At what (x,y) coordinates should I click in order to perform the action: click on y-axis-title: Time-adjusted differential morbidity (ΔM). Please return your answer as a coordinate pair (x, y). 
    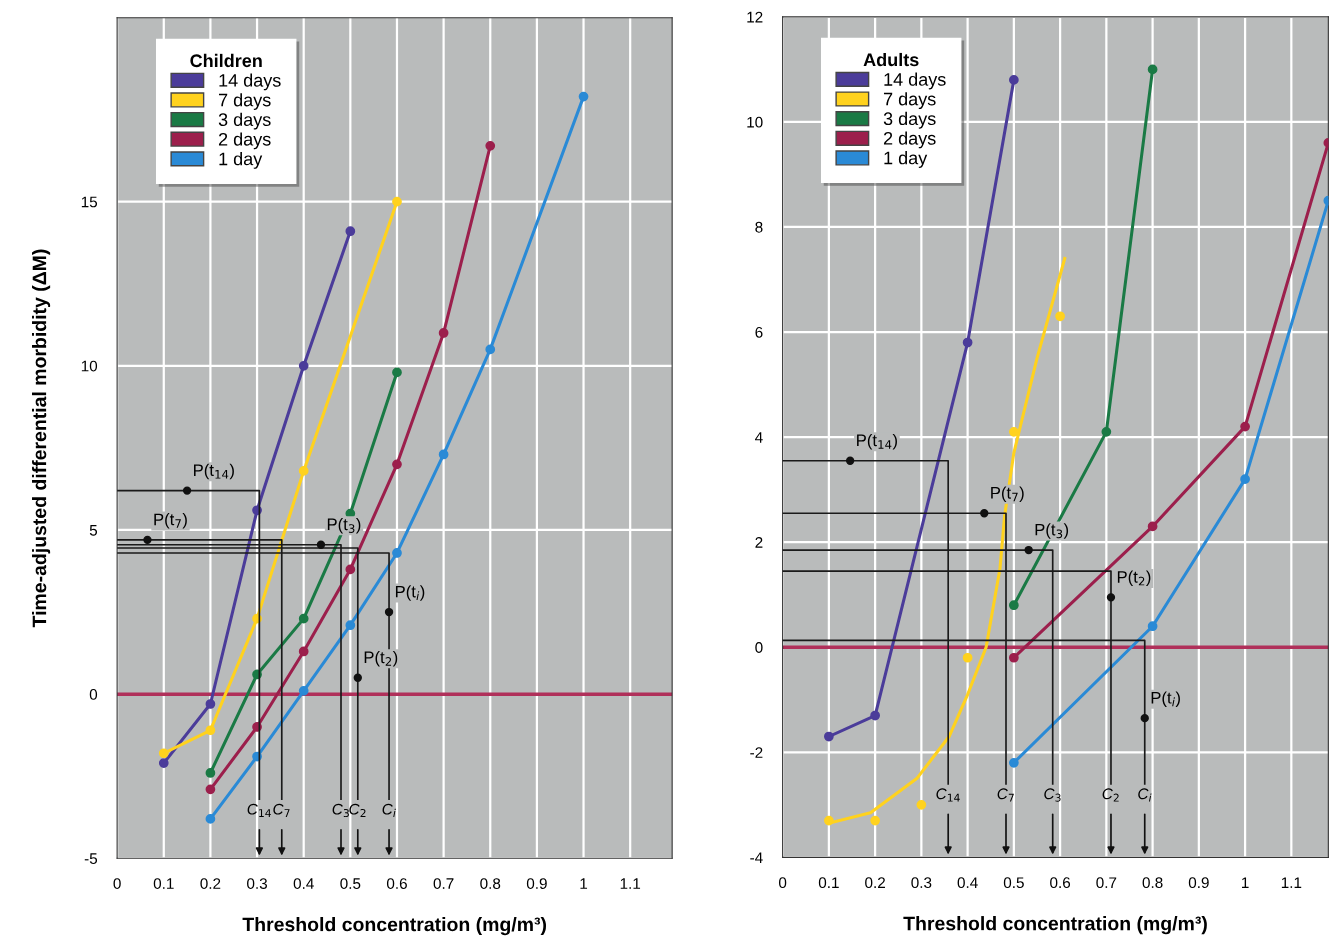
    Looking at the image, I should click on (41, 438).